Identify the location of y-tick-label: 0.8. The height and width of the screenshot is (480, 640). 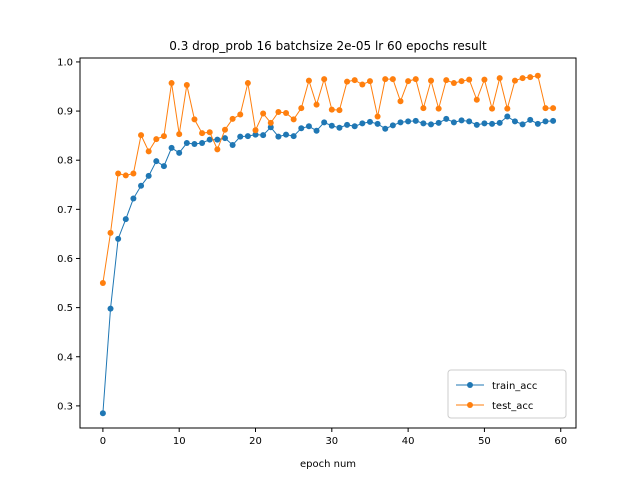
(65, 161).